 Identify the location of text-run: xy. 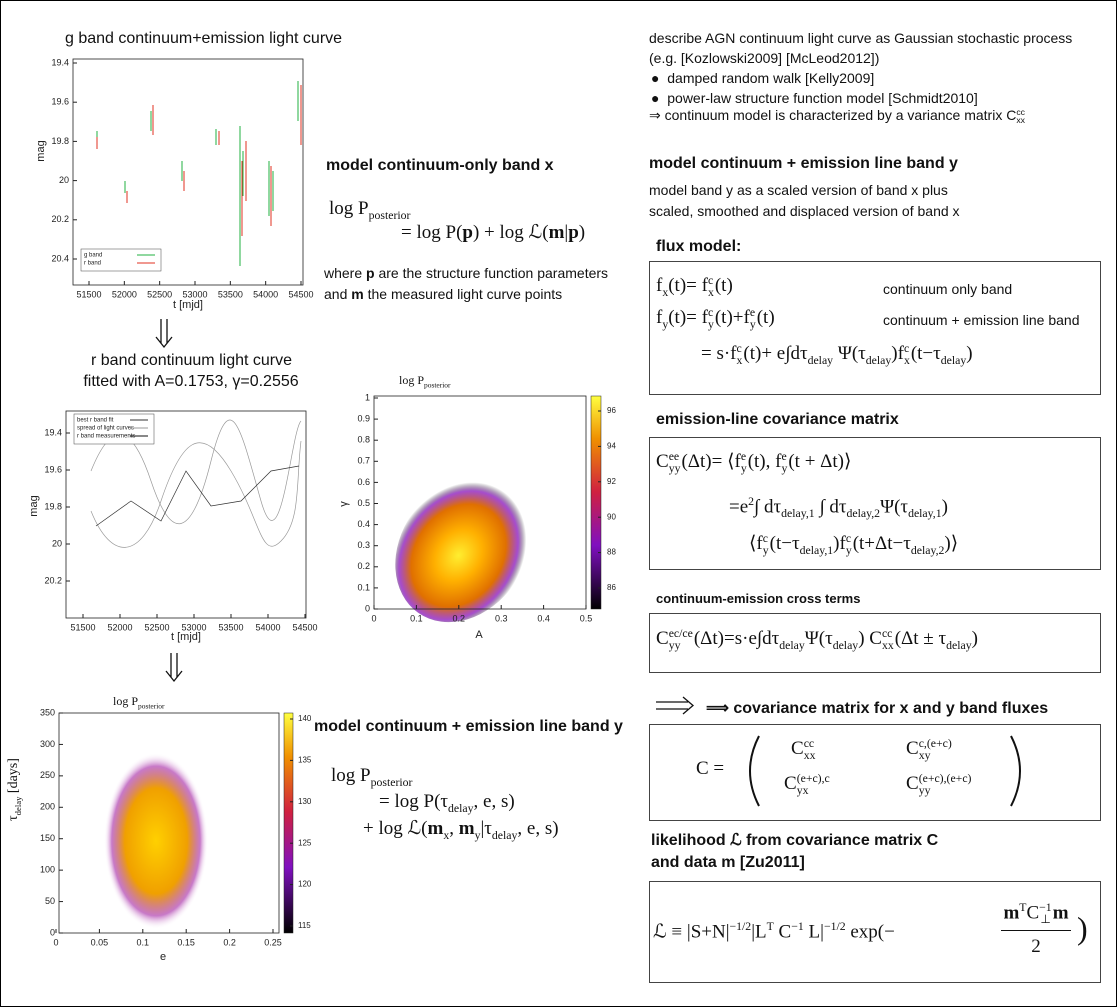
(924, 755).